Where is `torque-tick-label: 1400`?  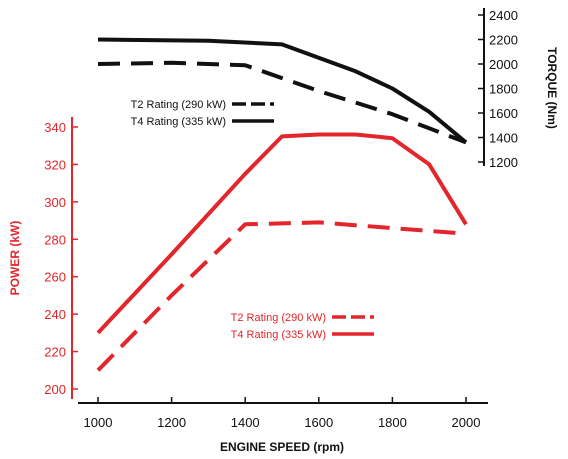
torque-tick-label: 1400 is located at coordinates (503, 138).